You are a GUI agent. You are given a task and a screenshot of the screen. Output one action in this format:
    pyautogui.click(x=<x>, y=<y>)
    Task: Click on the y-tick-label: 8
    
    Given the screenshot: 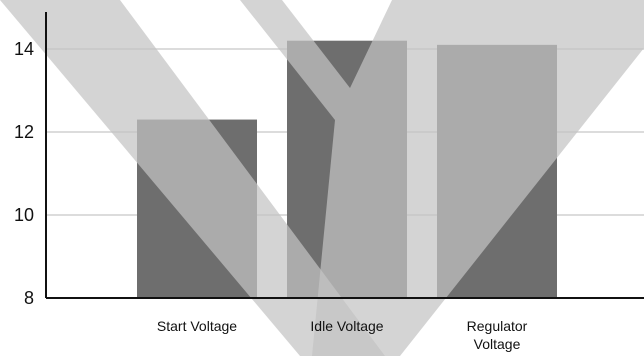 What is the action you would take?
    pyautogui.click(x=29, y=298)
    